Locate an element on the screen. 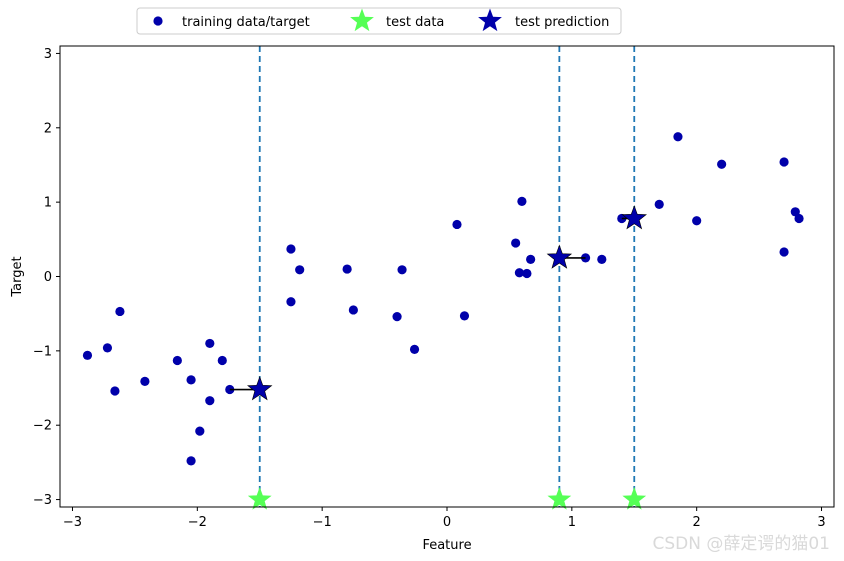 Image resolution: width=844 pixels, height=561 pixels. x-tick-label-3: 0 is located at coordinates (447, 522).